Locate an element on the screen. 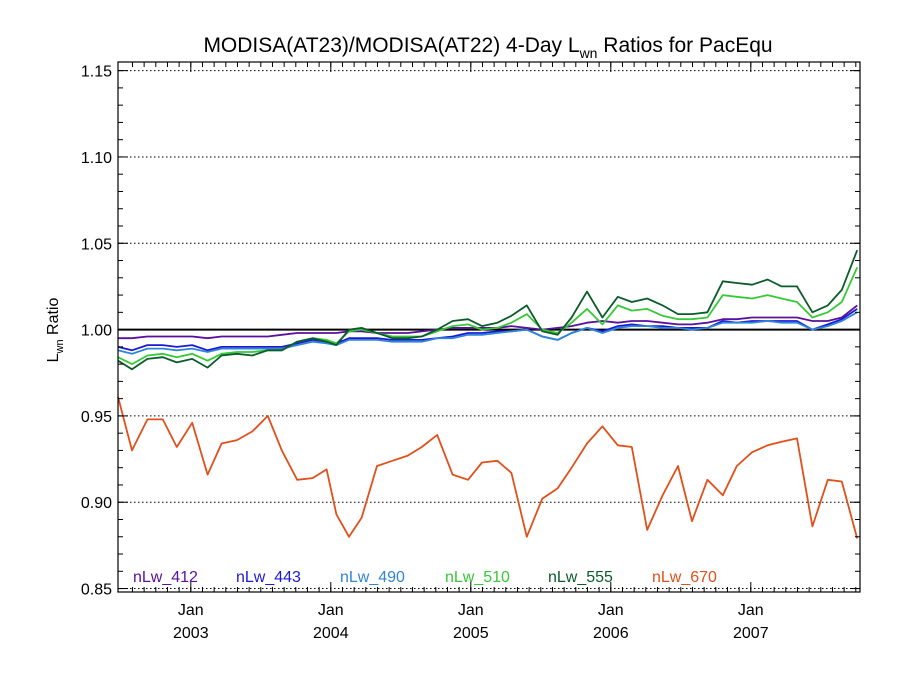  y-tick-labels: 0.85 0.90 0.95 1.00 1.05 1.10 1.15 is located at coordinates (96, 331).